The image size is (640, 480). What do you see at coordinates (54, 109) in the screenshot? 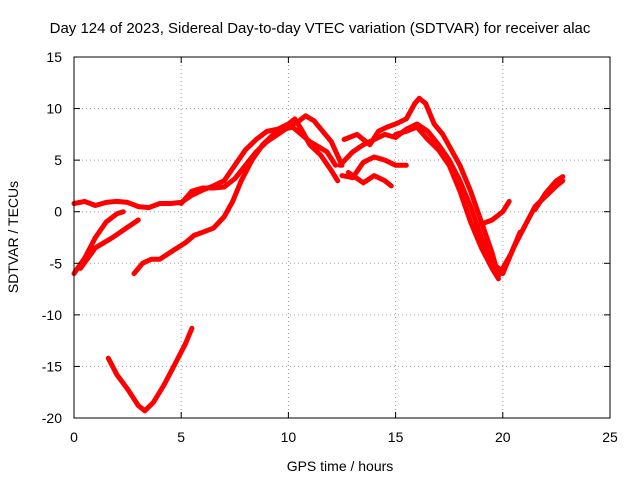
I see `y-tick-label: 10` at bounding box center [54, 109].